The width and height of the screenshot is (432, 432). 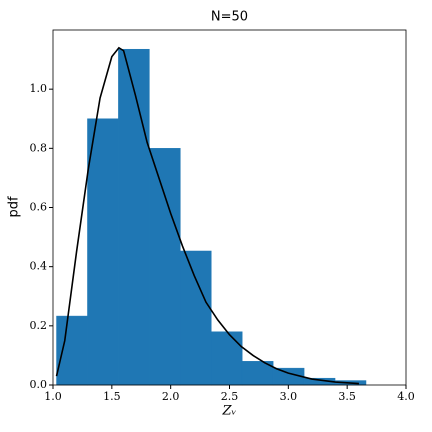 I want to click on y-tick-label: 0.0, so click(x=39, y=384).